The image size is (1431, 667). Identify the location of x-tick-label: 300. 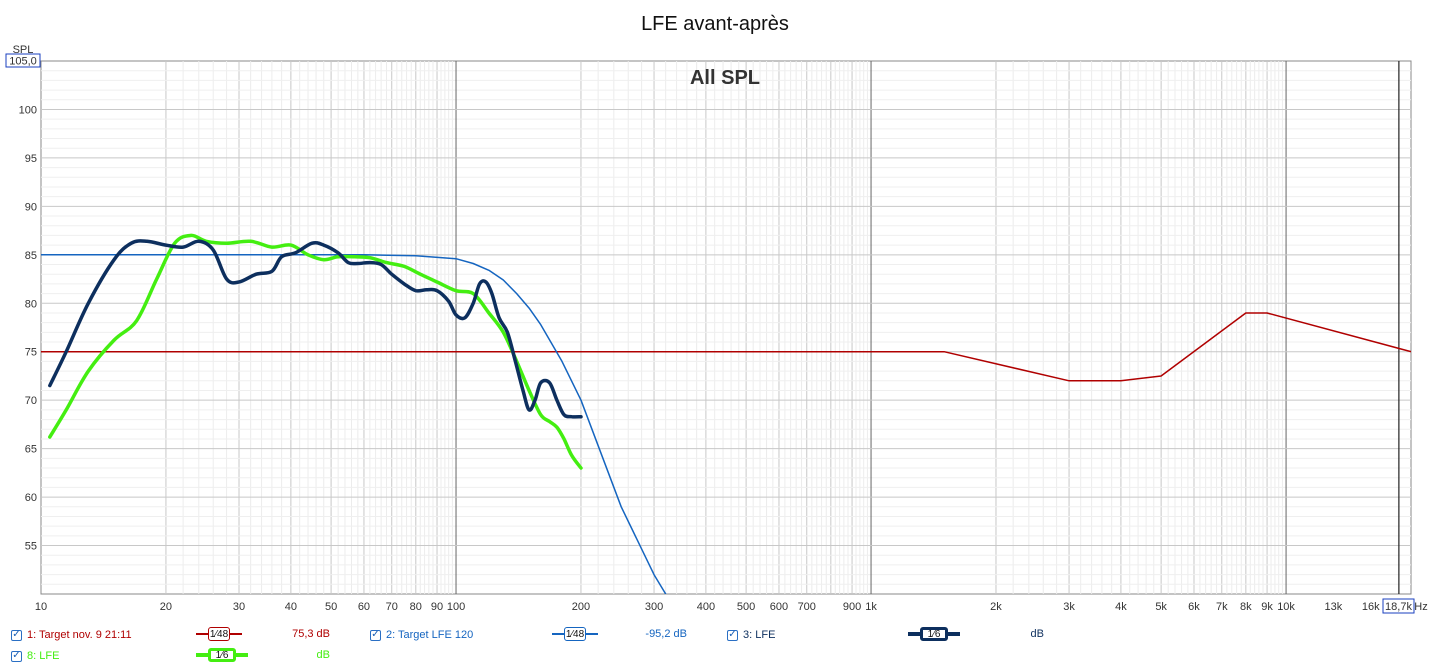
(654, 607).